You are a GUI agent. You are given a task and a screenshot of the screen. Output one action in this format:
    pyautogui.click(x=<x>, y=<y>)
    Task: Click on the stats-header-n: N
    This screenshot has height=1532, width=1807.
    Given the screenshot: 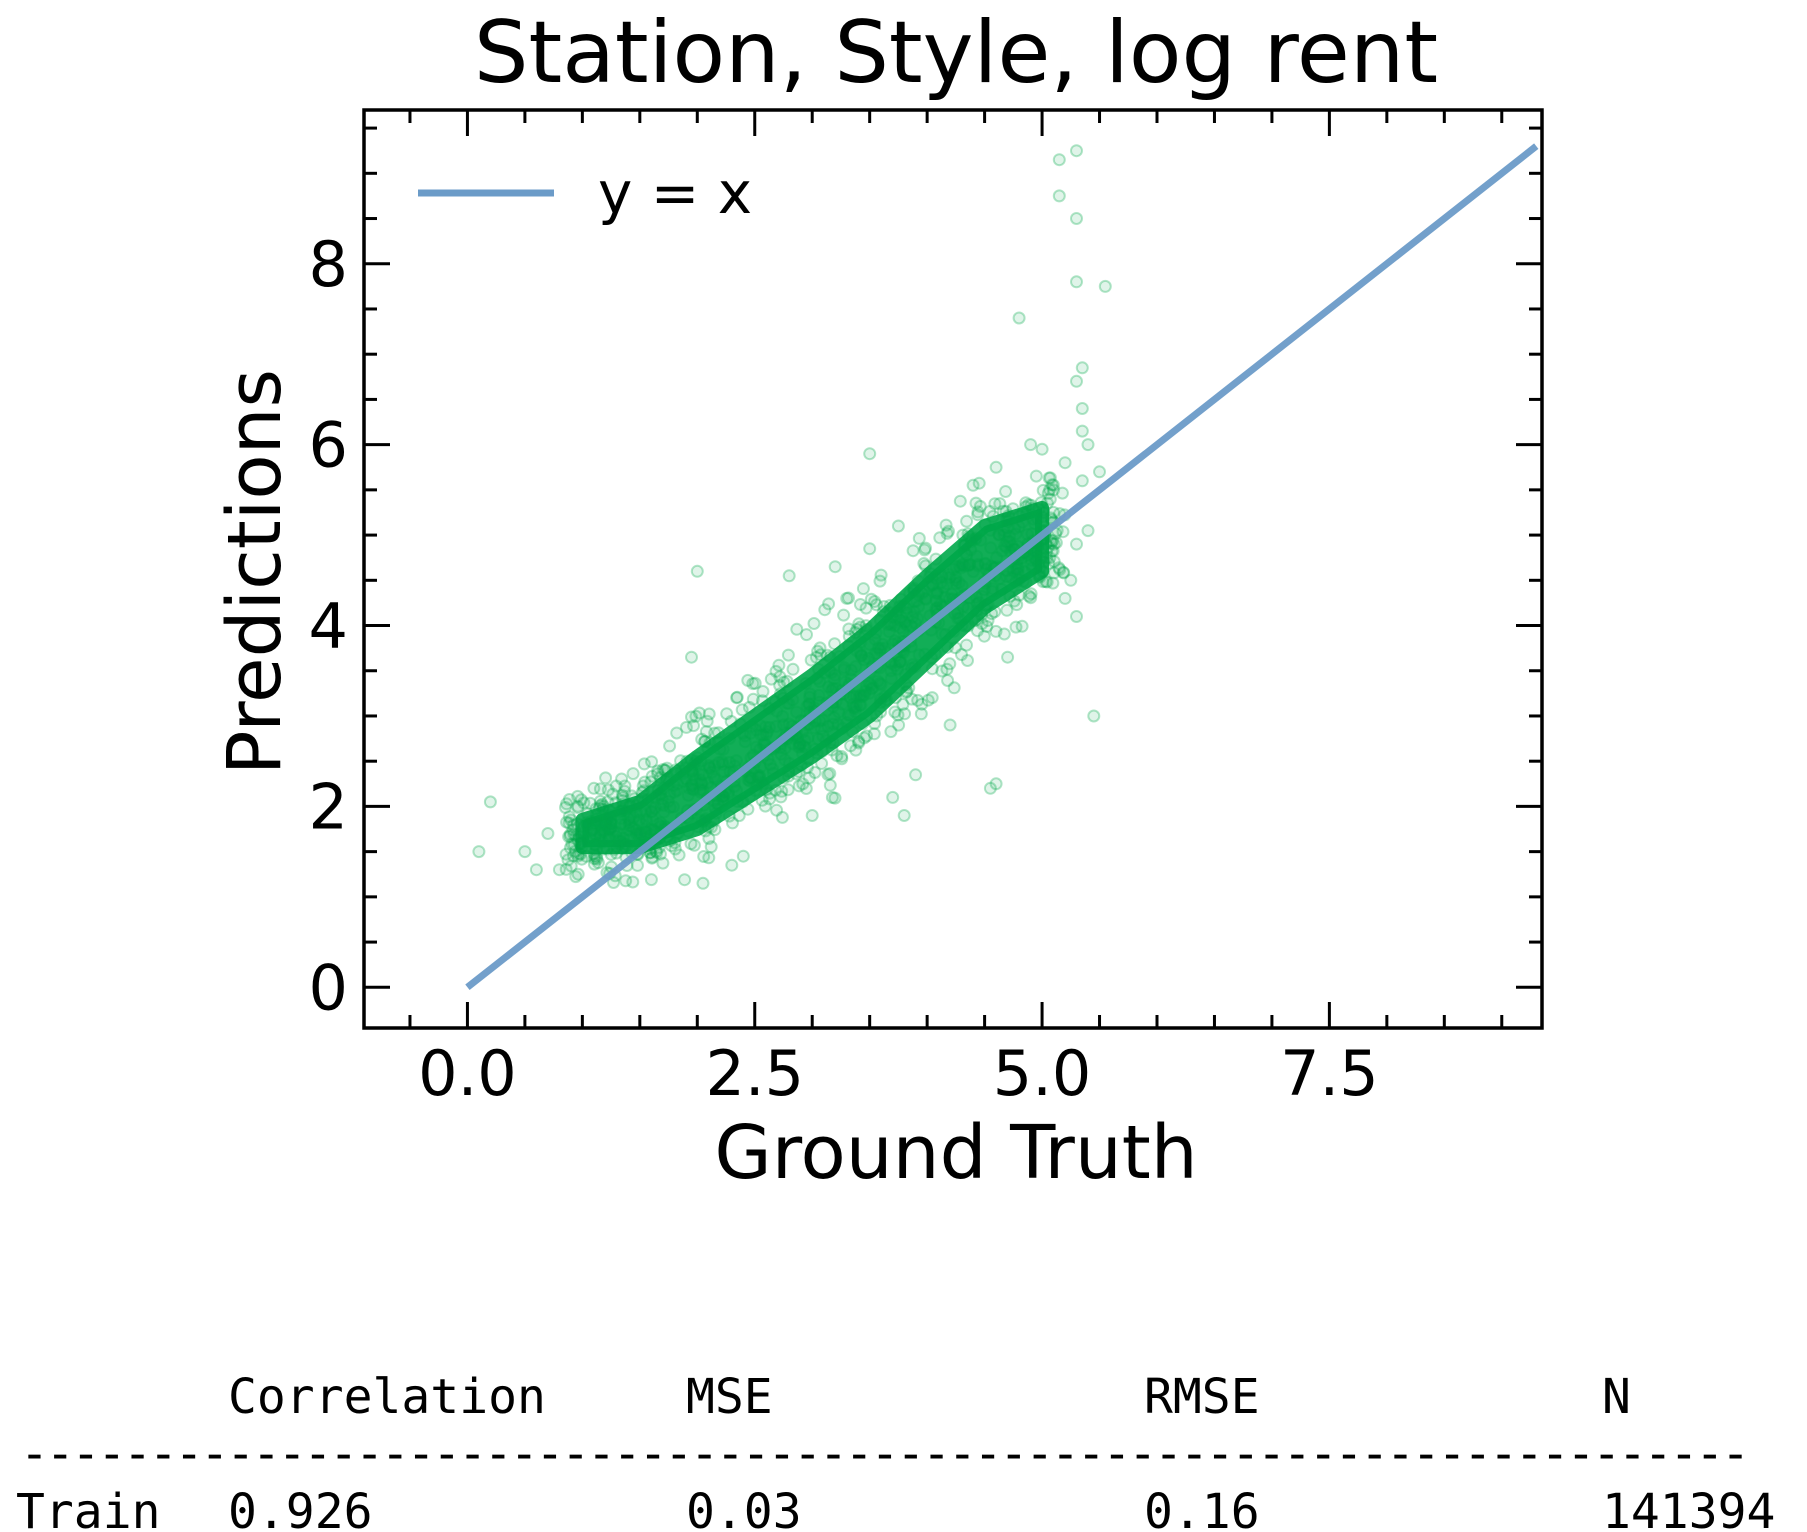 What is the action you would take?
    pyautogui.click(x=1616, y=1397)
    